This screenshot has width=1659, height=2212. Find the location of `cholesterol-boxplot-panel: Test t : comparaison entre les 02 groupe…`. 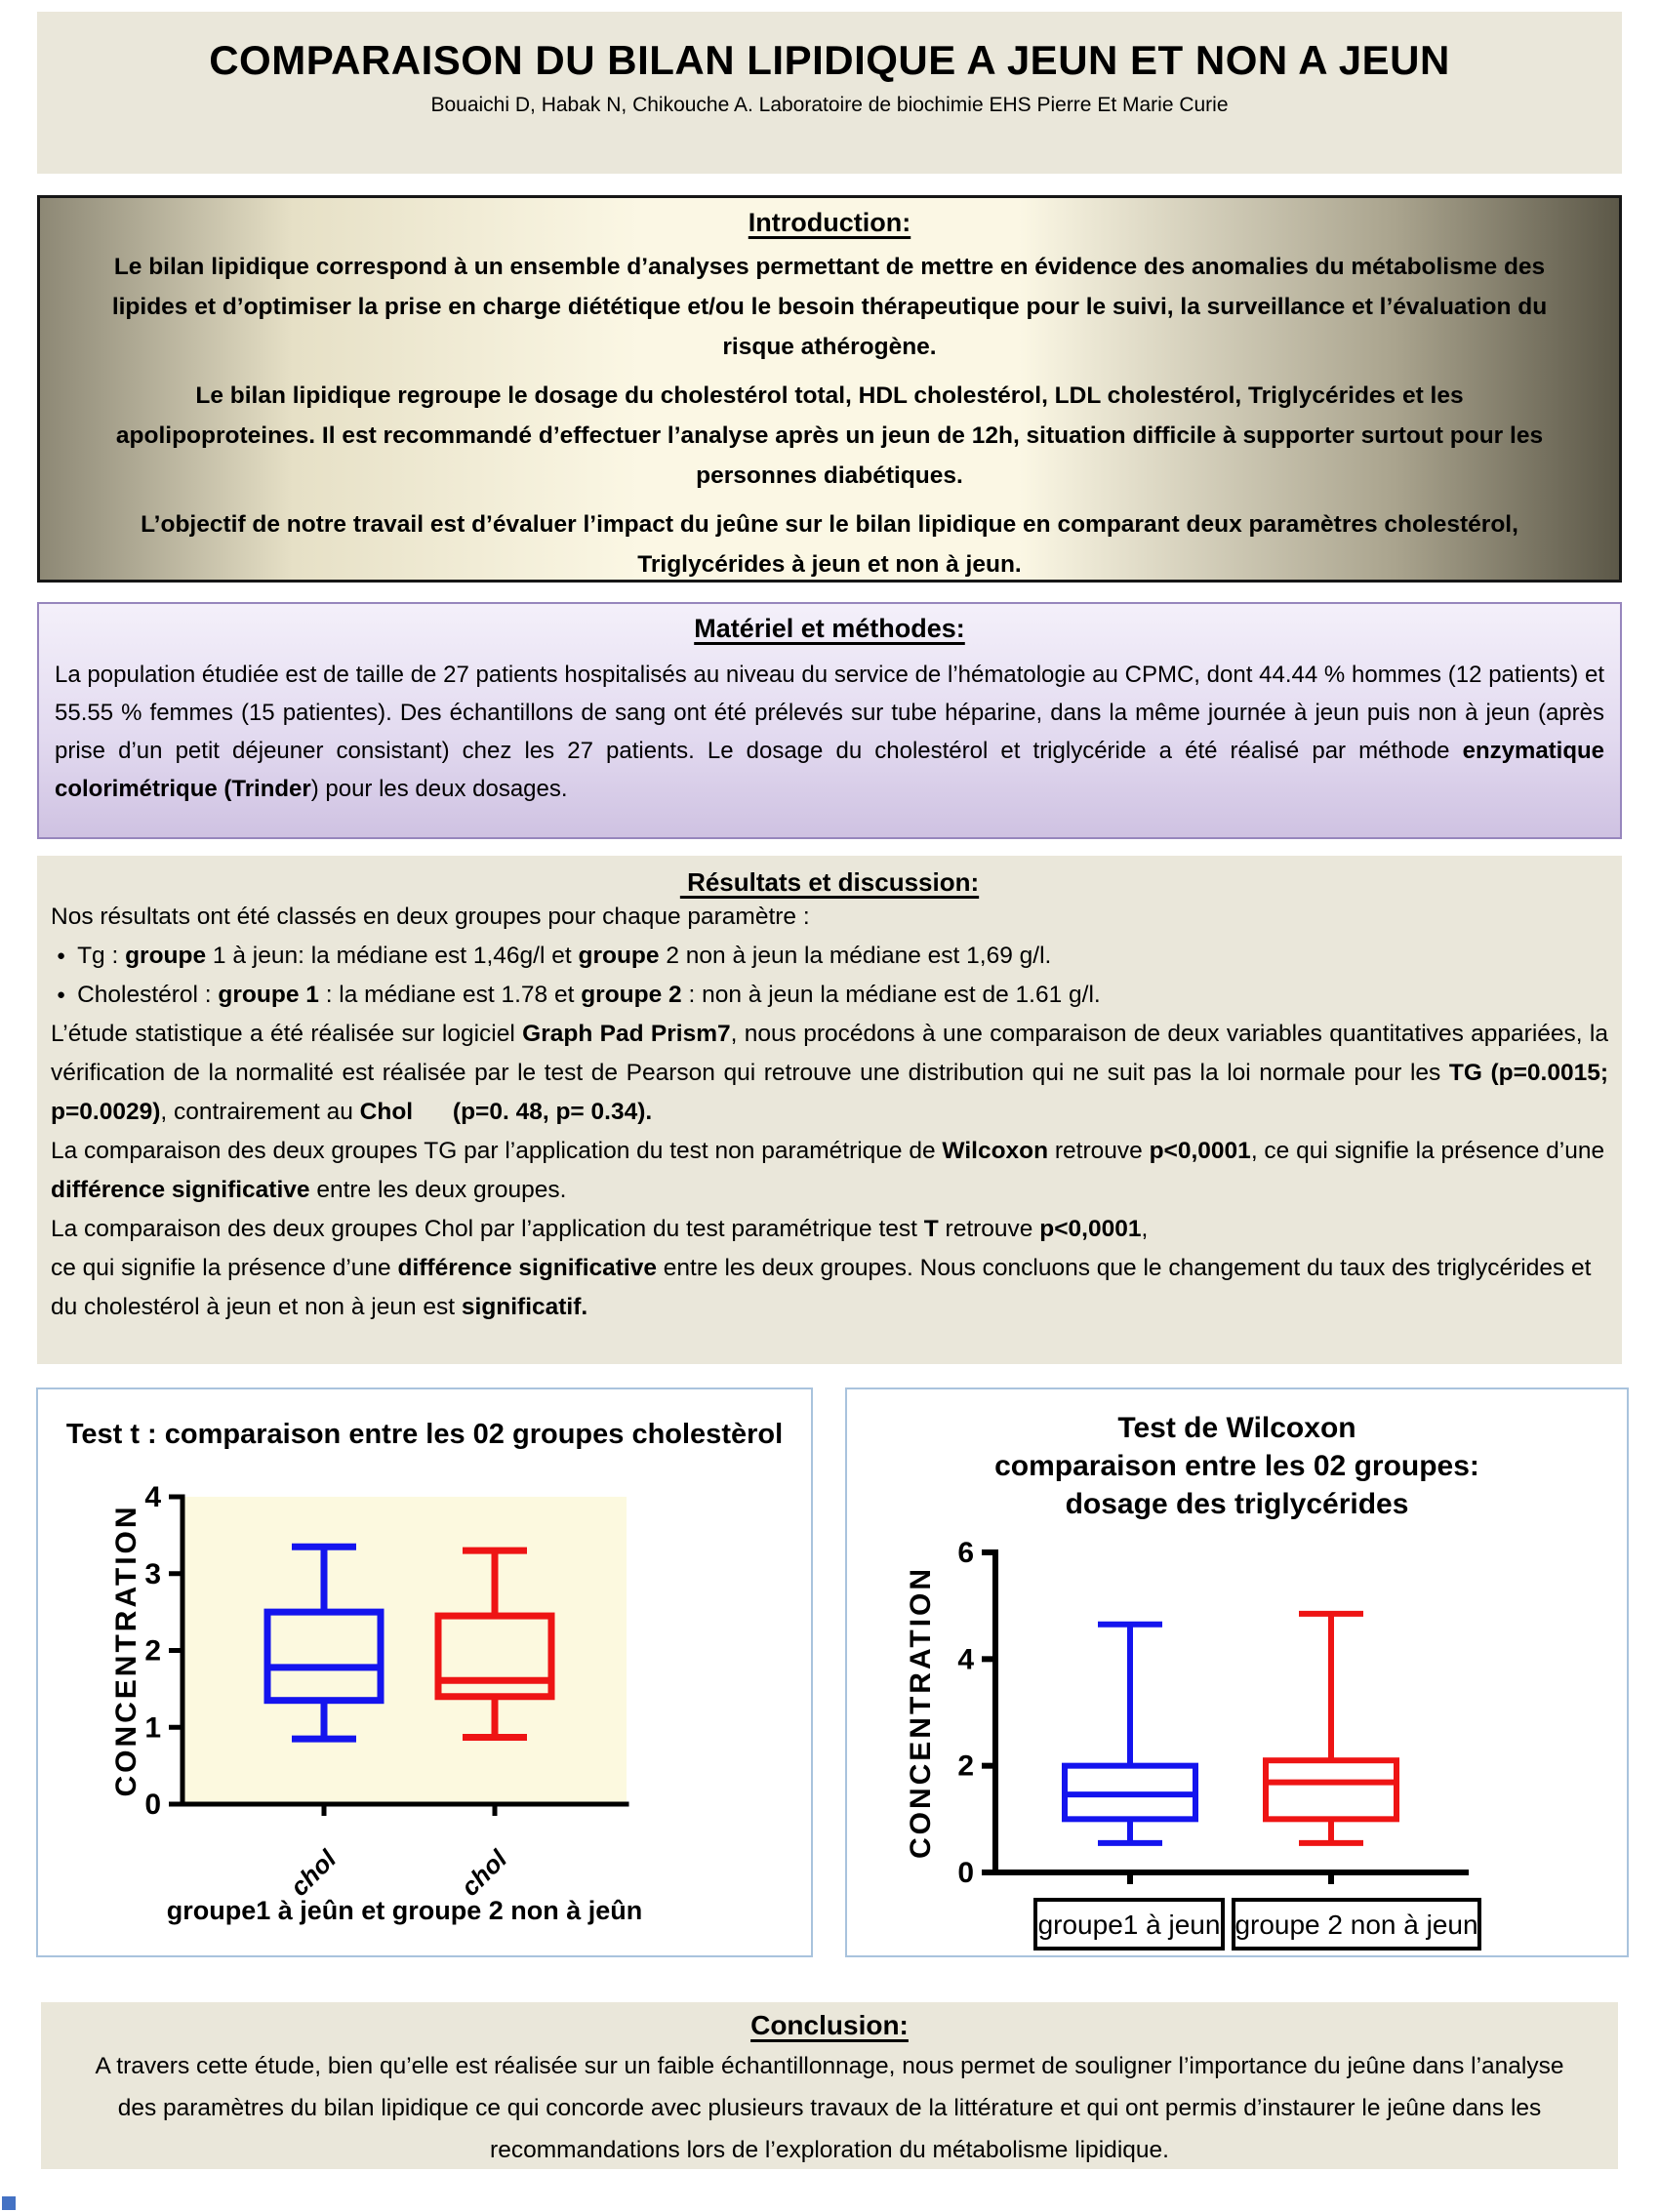

cholesterol-boxplot-panel: Test t : comparaison entre les 02 groupe… is located at coordinates (424, 1672).